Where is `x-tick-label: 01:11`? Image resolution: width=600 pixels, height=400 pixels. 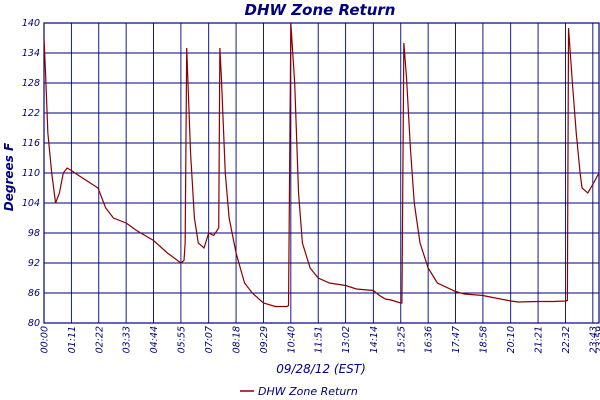 x-tick-label: 01:11 is located at coordinates (72, 339).